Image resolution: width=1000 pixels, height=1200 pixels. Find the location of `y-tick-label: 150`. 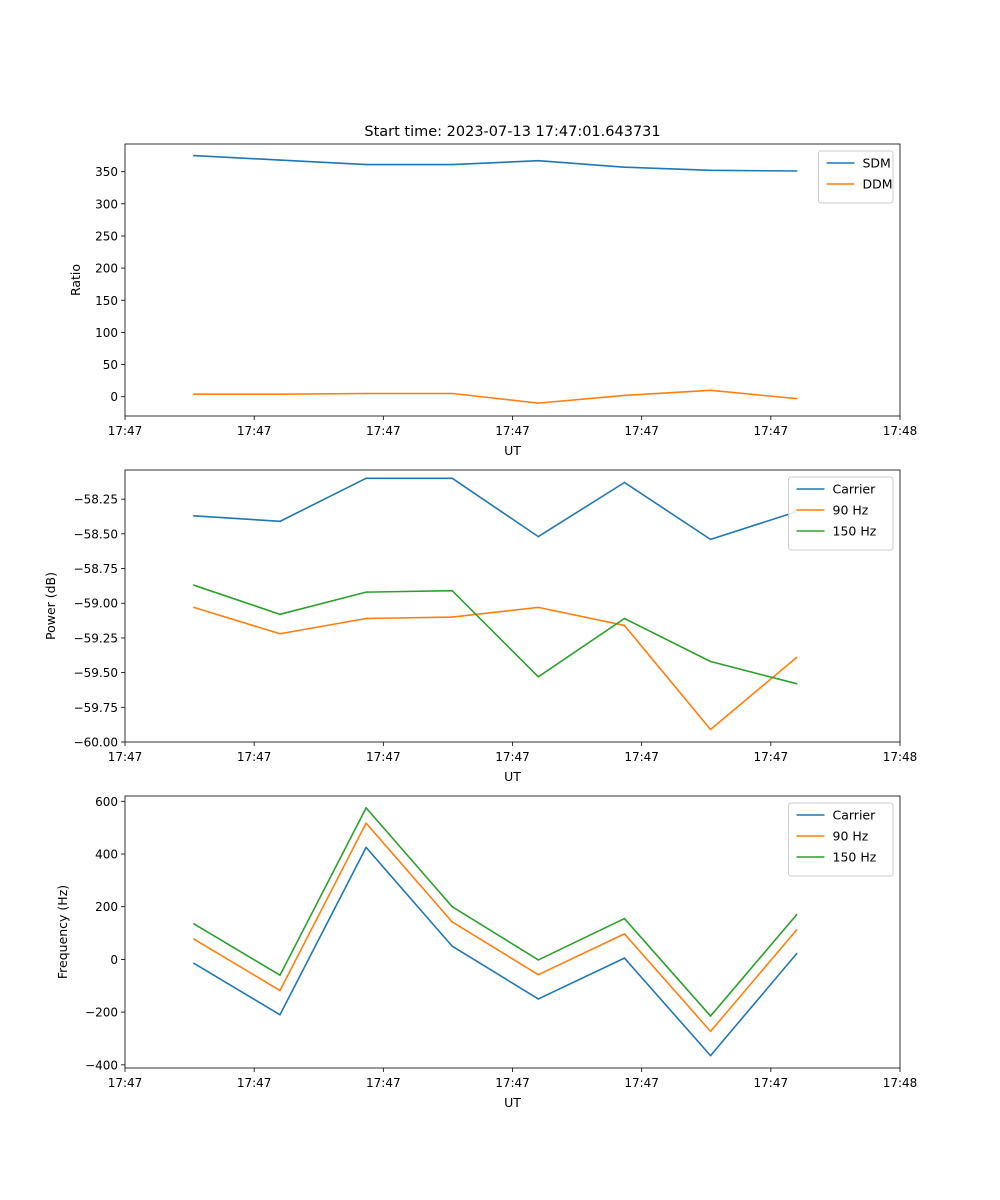

y-tick-label: 150 is located at coordinates (106, 301).